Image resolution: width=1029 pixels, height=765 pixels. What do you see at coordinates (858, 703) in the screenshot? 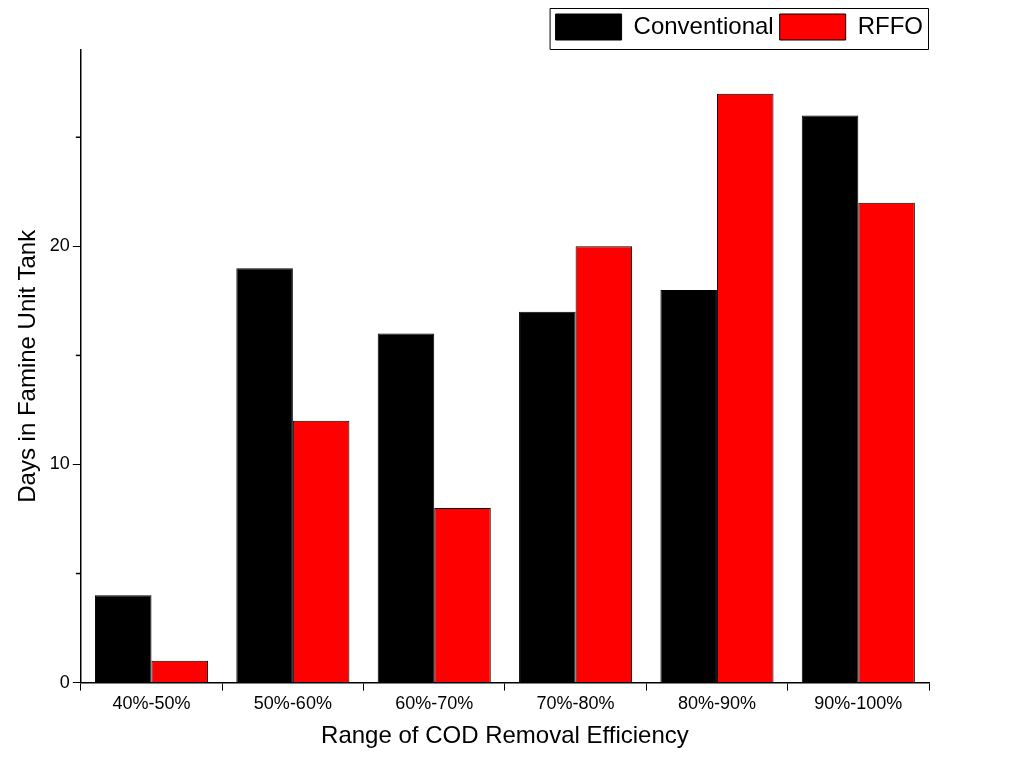
I see `x-tick-label: 90%-100%` at bounding box center [858, 703].